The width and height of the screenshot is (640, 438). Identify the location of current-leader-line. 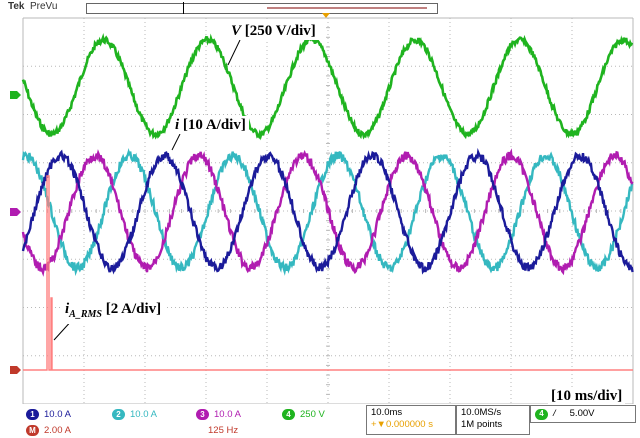
(176, 142).